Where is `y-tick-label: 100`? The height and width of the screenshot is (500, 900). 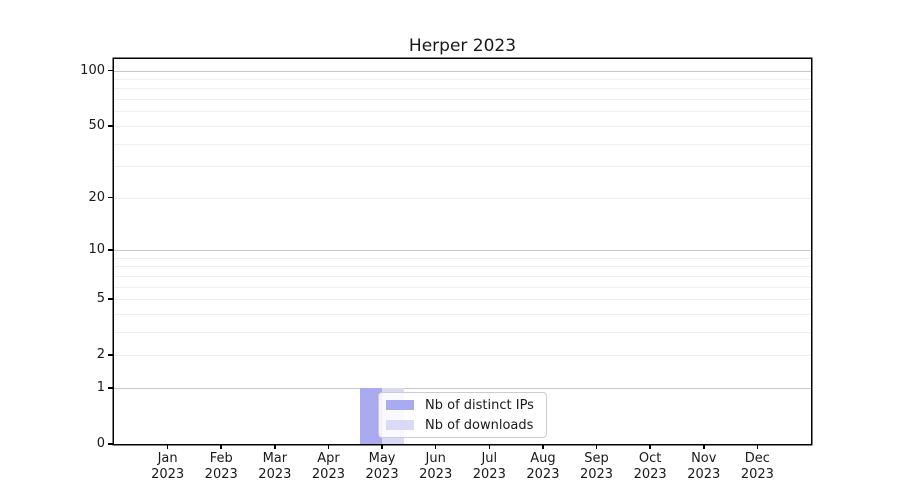 y-tick-label: 100 is located at coordinates (92, 70).